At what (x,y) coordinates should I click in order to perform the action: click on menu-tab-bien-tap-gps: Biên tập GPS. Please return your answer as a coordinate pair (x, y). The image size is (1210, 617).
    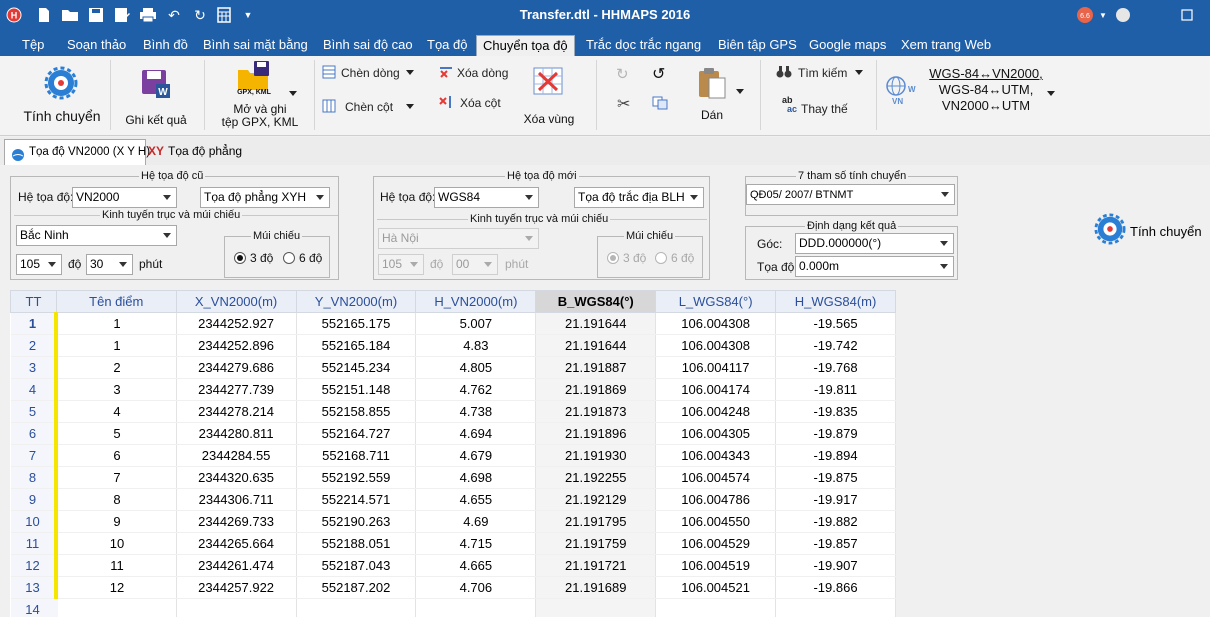
    Looking at the image, I should click on (757, 45).